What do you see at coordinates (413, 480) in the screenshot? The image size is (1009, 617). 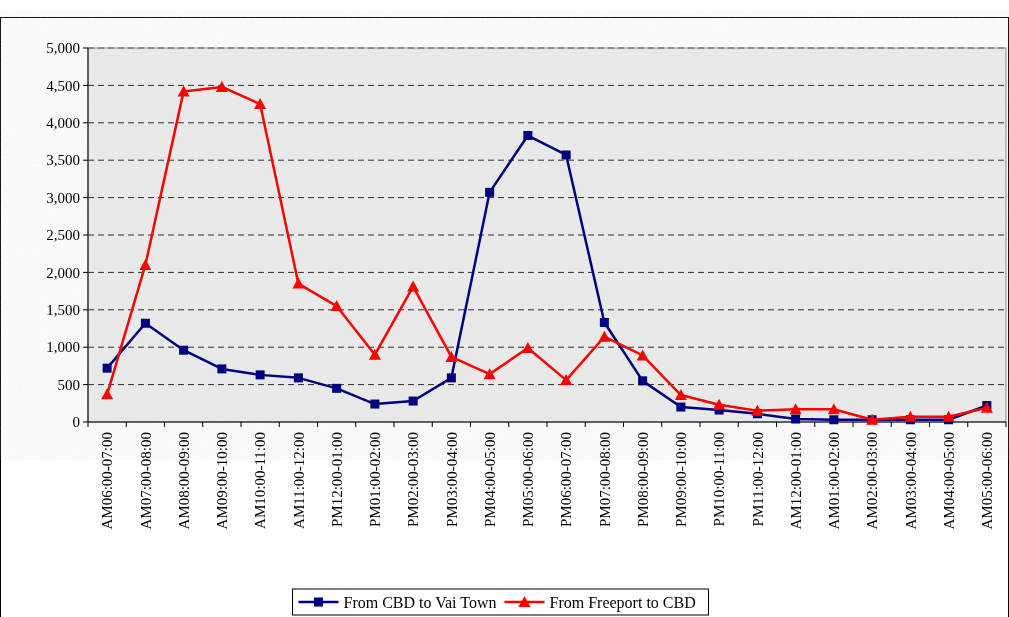 I see `x-tick-label: PM02:00-03:00` at bounding box center [413, 480].